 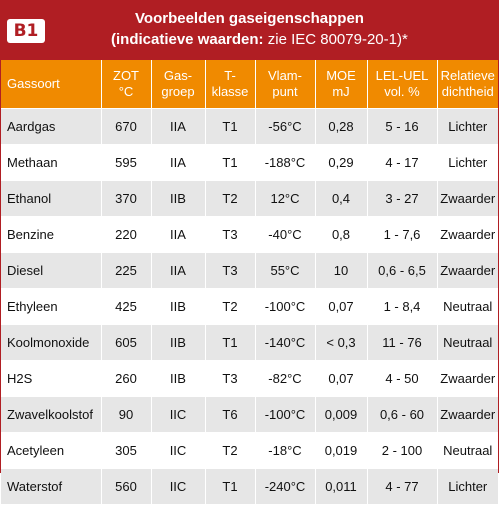 What do you see at coordinates (249, 198) in the screenshot?
I see `table-row: Ethanol 370 IIB T2 12°C 0,4 3 - 27 Zwaarder` at bounding box center [249, 198].